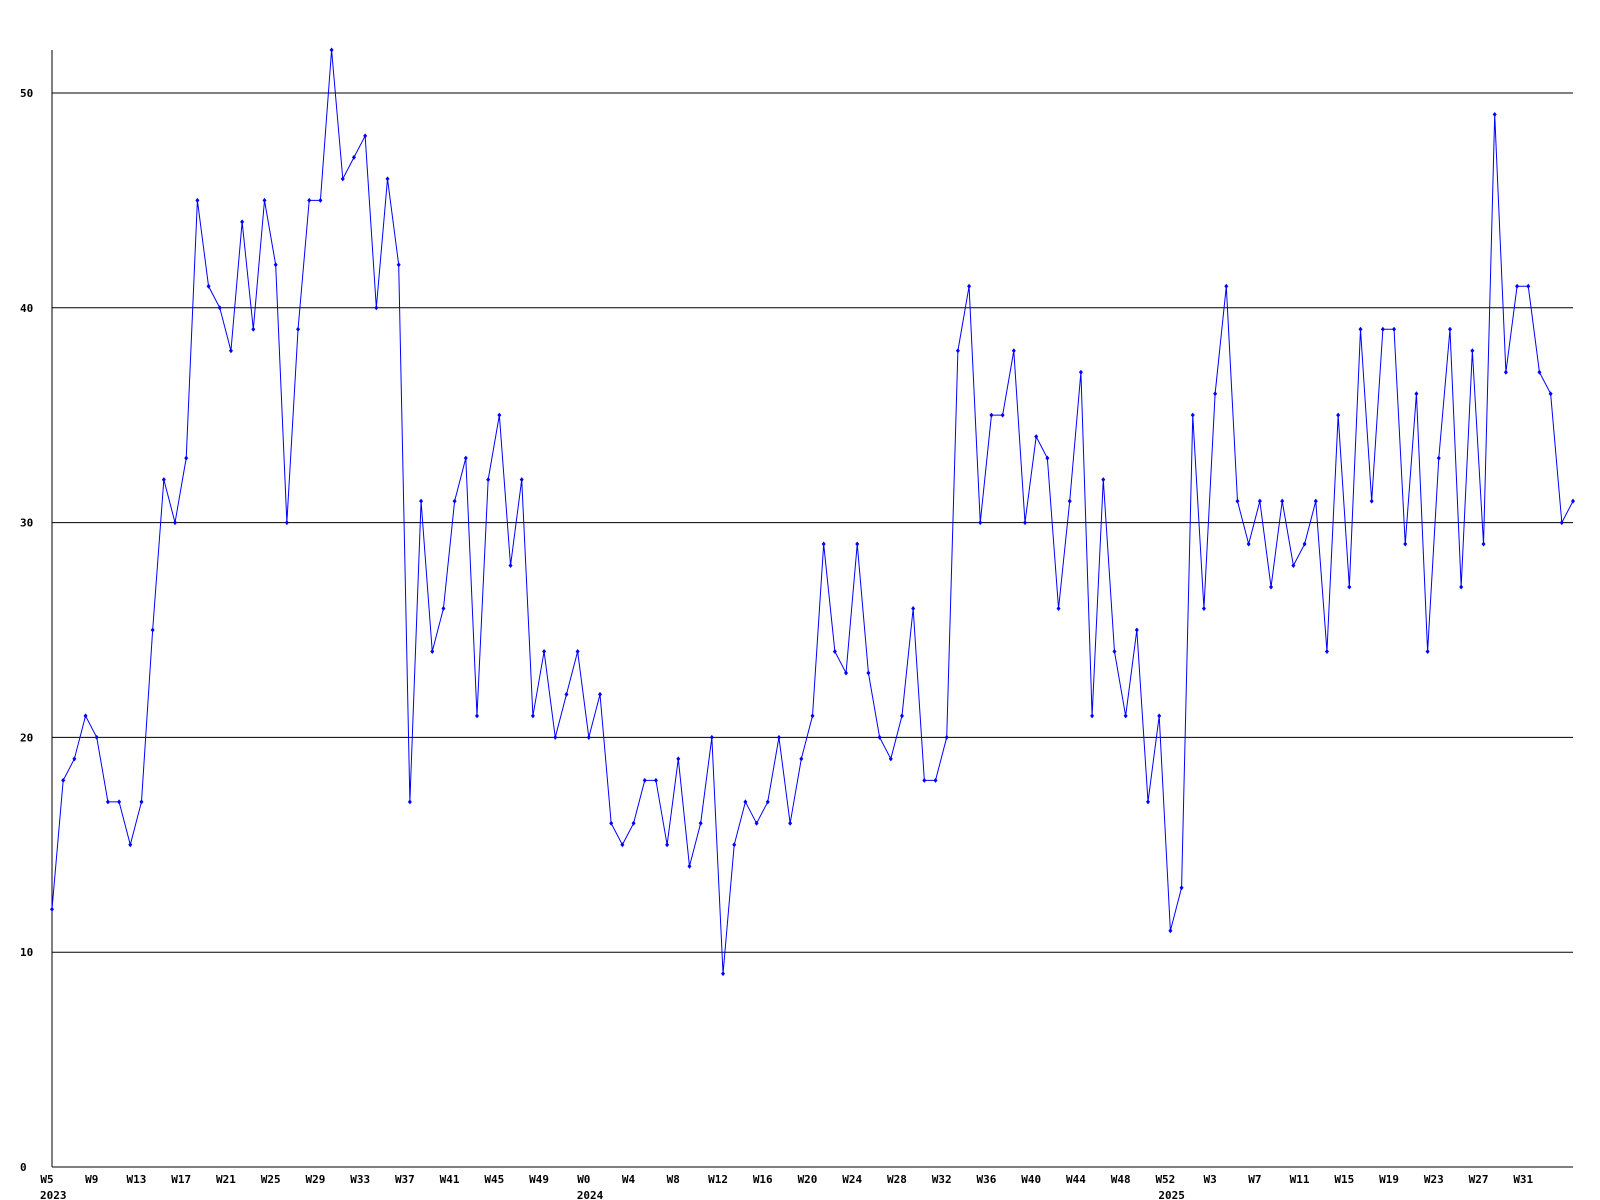  I want to click on x-tick-label: W13, so click(137, 1179).